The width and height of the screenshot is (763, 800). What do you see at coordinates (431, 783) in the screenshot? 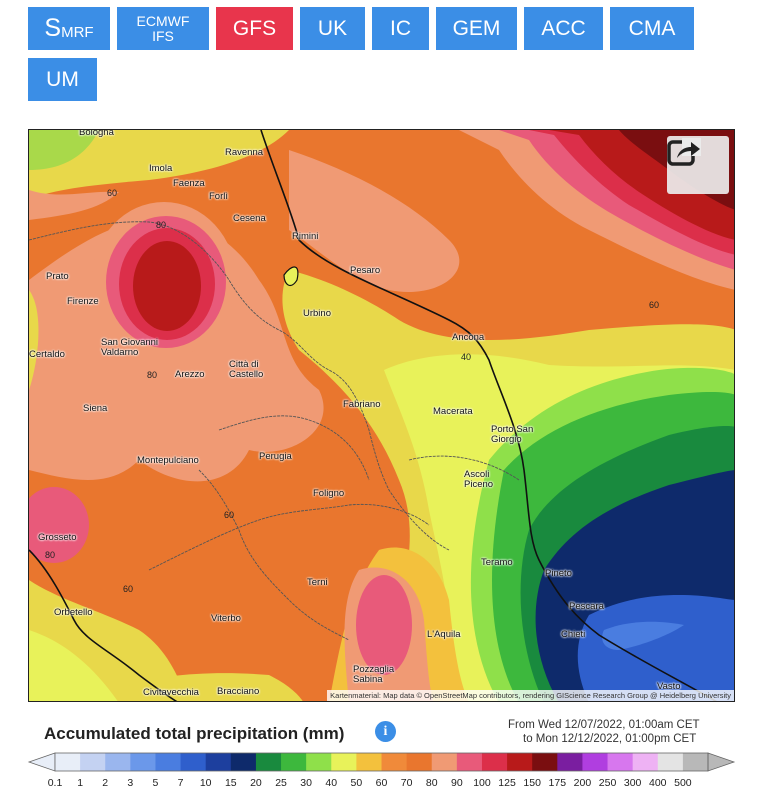
I see `scale-label: 80` at bounding box center [431, 783].